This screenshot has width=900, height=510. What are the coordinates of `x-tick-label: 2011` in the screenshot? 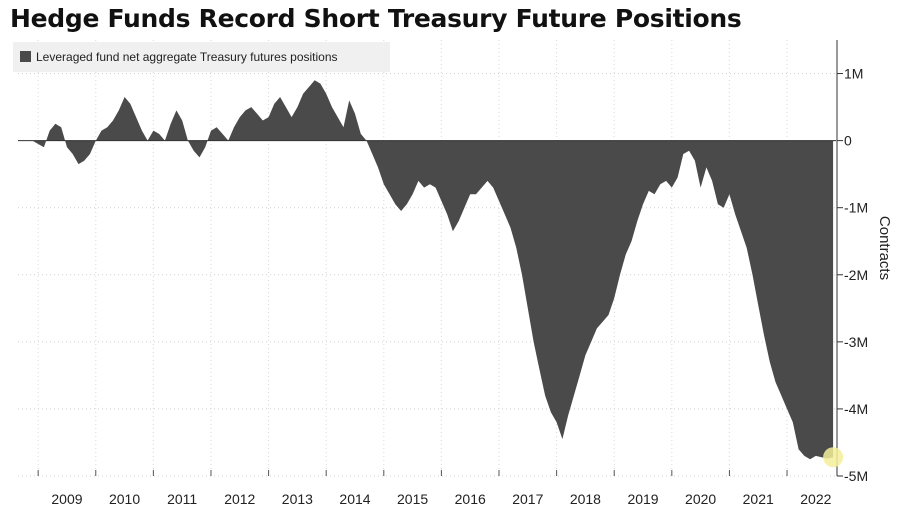 It's located at (182, 499).